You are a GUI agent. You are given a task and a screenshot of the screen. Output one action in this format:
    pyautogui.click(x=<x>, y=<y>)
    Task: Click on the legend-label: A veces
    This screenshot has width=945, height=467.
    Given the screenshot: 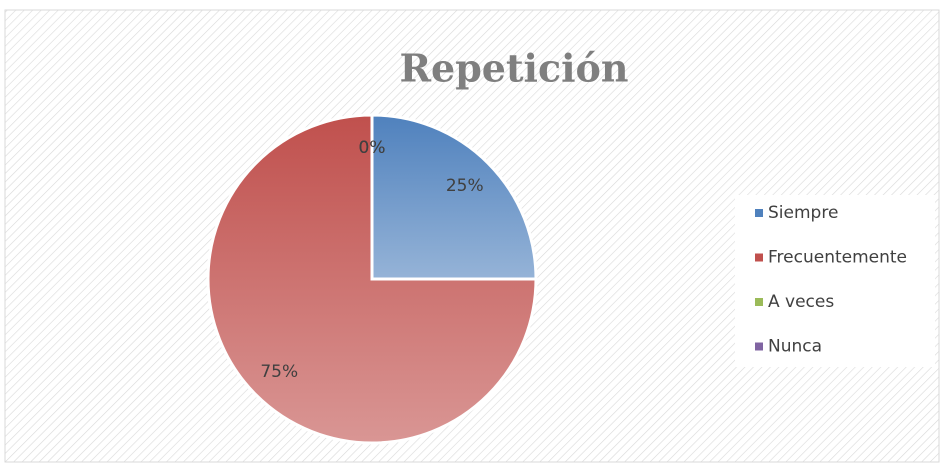 What is the action you would take?
    pyautogui.click(x=801, y=302)
    